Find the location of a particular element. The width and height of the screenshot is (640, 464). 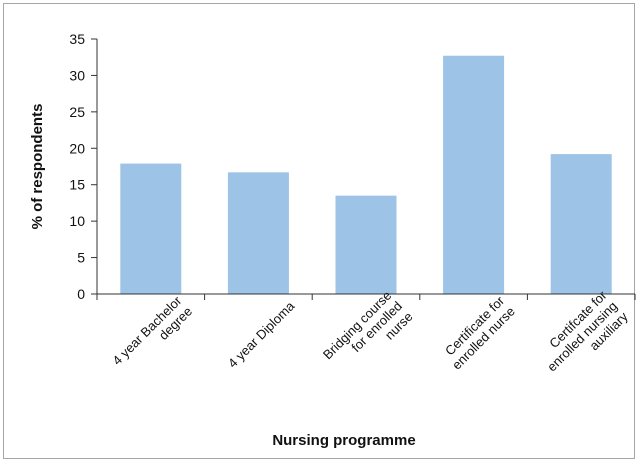

y-tick-label: 15 is located at coordinates (77, 185).